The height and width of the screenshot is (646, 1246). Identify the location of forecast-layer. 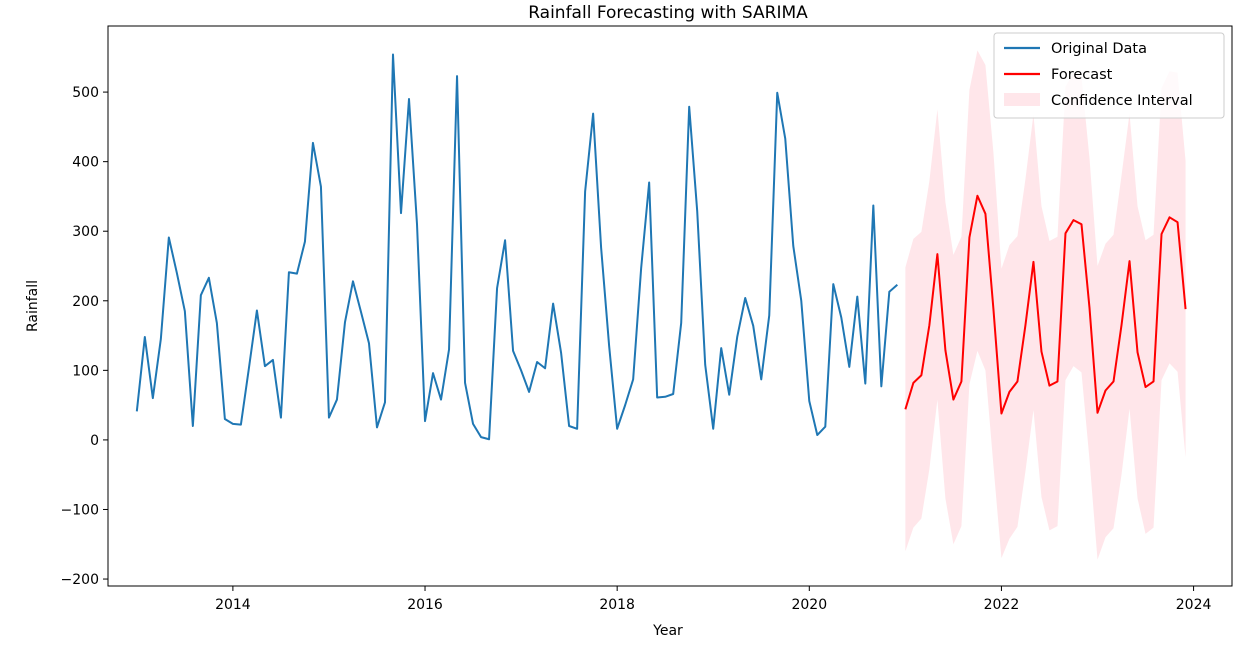
(1045, 304).